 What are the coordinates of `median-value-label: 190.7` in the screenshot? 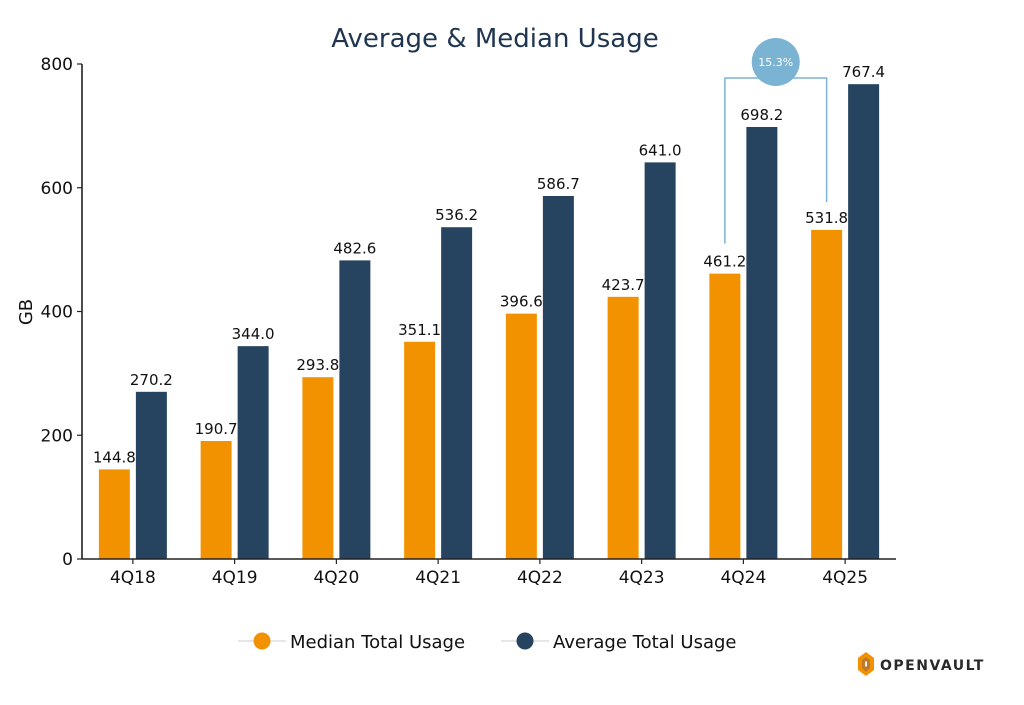 It's located at (216, 429).